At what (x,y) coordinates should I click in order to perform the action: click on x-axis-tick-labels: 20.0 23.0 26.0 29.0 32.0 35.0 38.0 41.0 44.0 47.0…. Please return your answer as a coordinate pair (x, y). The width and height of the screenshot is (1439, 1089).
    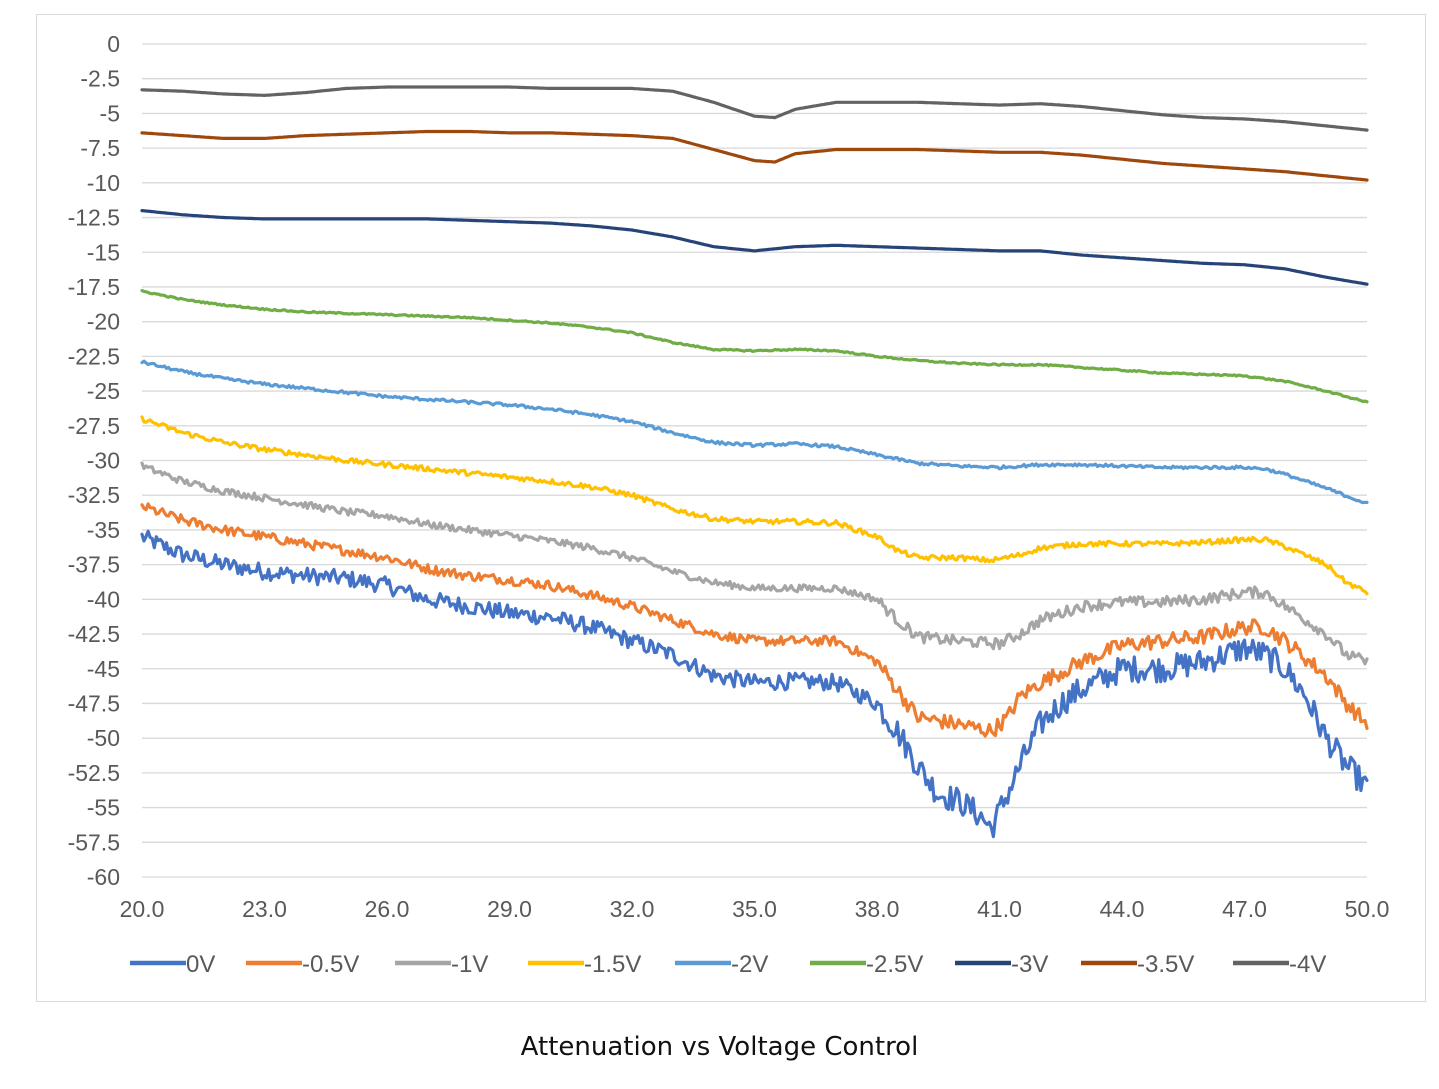
    Looking at the image, I should click on (755, 909).